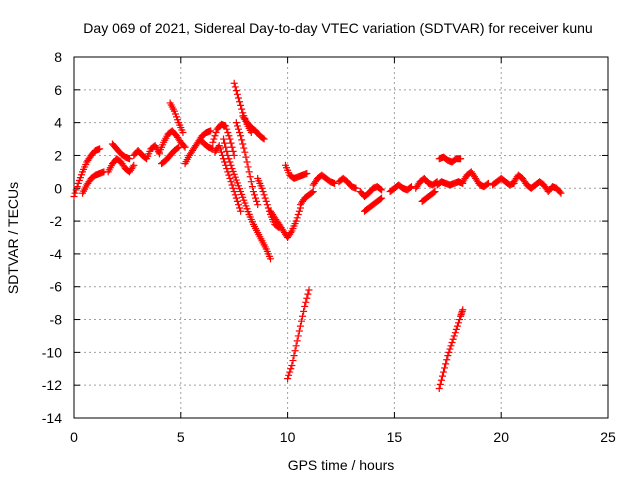 This screenshot has width=640, height=480. I want to click on y-tick-label: 2, so click(58, 155).